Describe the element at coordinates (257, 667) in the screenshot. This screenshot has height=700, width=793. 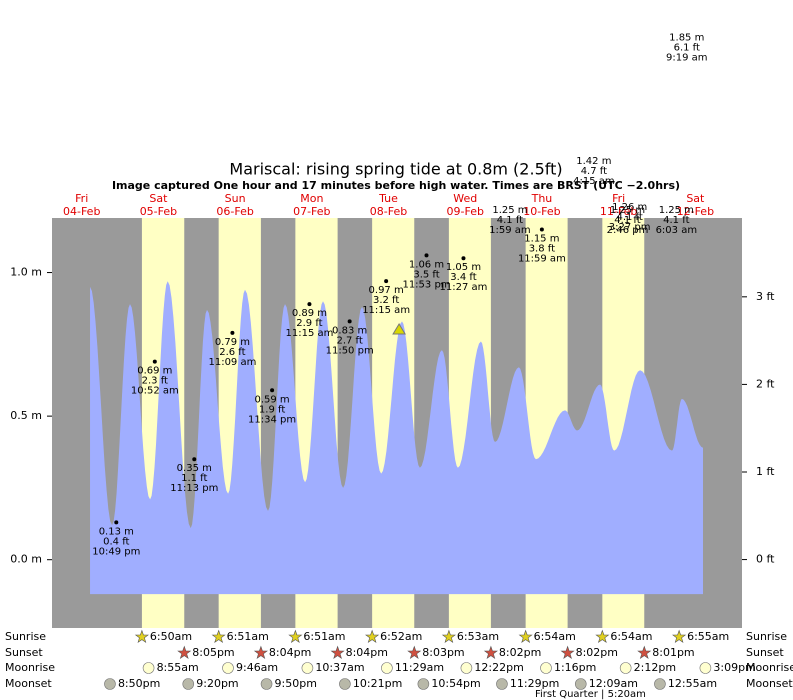
I see `moonrise-time: 9:46am` at that location.